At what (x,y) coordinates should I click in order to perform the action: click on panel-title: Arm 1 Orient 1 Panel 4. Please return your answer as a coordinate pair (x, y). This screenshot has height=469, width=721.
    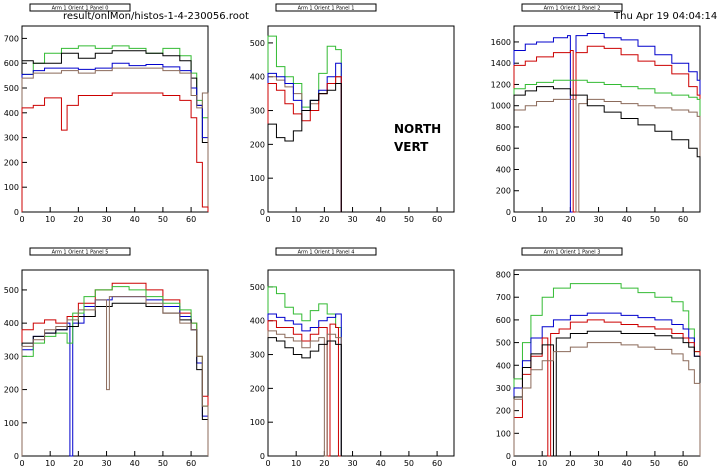
    Looking at the image, I should click on (326, 253).